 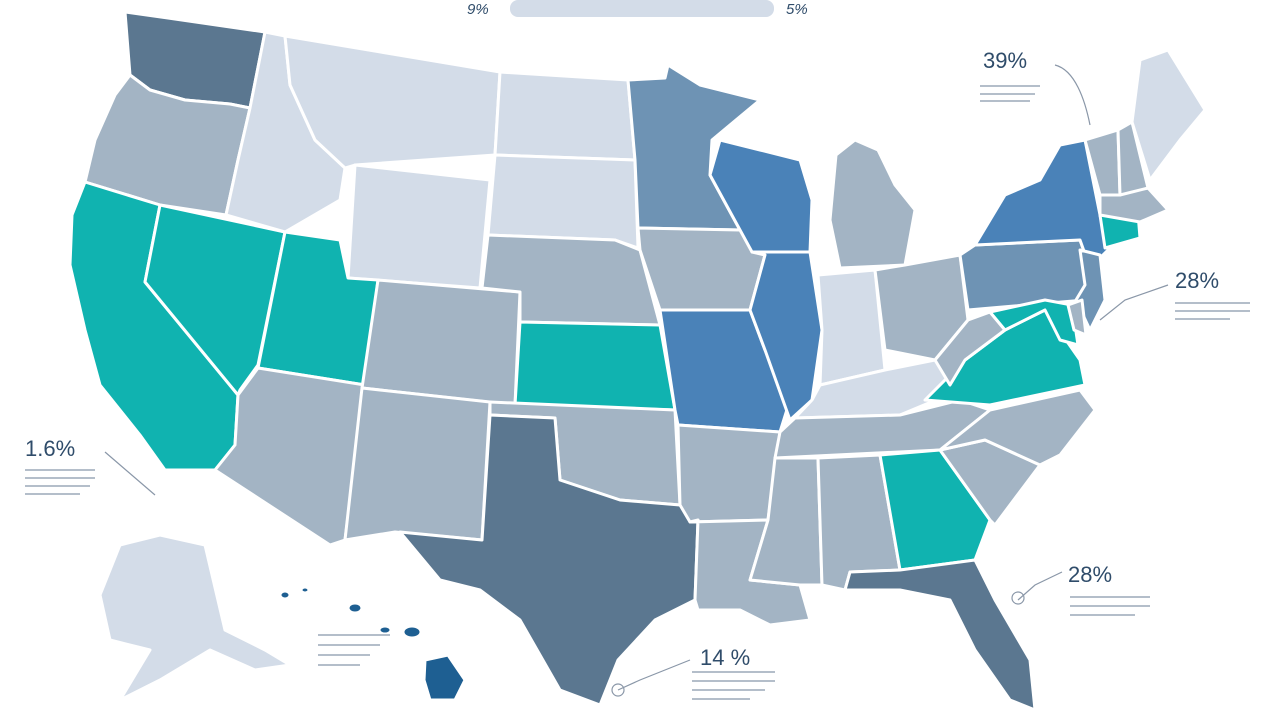 What do you see at coordinates (1133, 158) in the screenshot?
I see `state-new-hampshire` at bounding box center [1133, 158].